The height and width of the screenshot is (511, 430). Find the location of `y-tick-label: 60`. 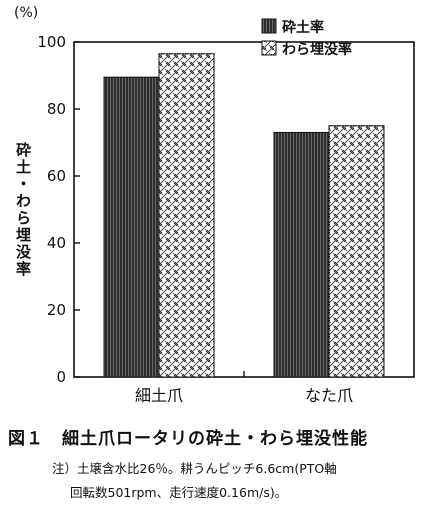

y-tick-label: 60 is located at coordinates (56, 176).